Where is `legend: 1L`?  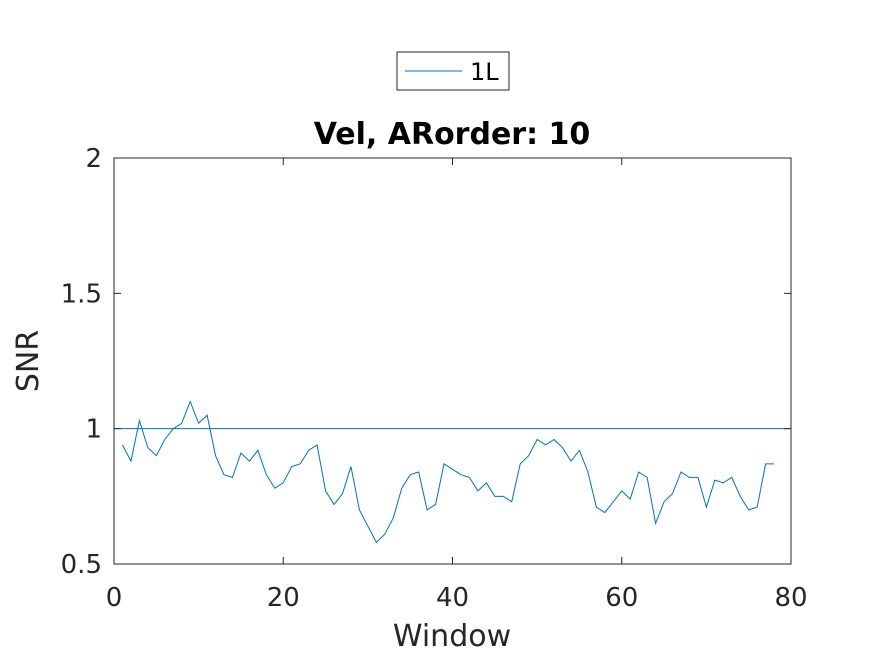
legend: 1L is located at coordinates (453, 71).